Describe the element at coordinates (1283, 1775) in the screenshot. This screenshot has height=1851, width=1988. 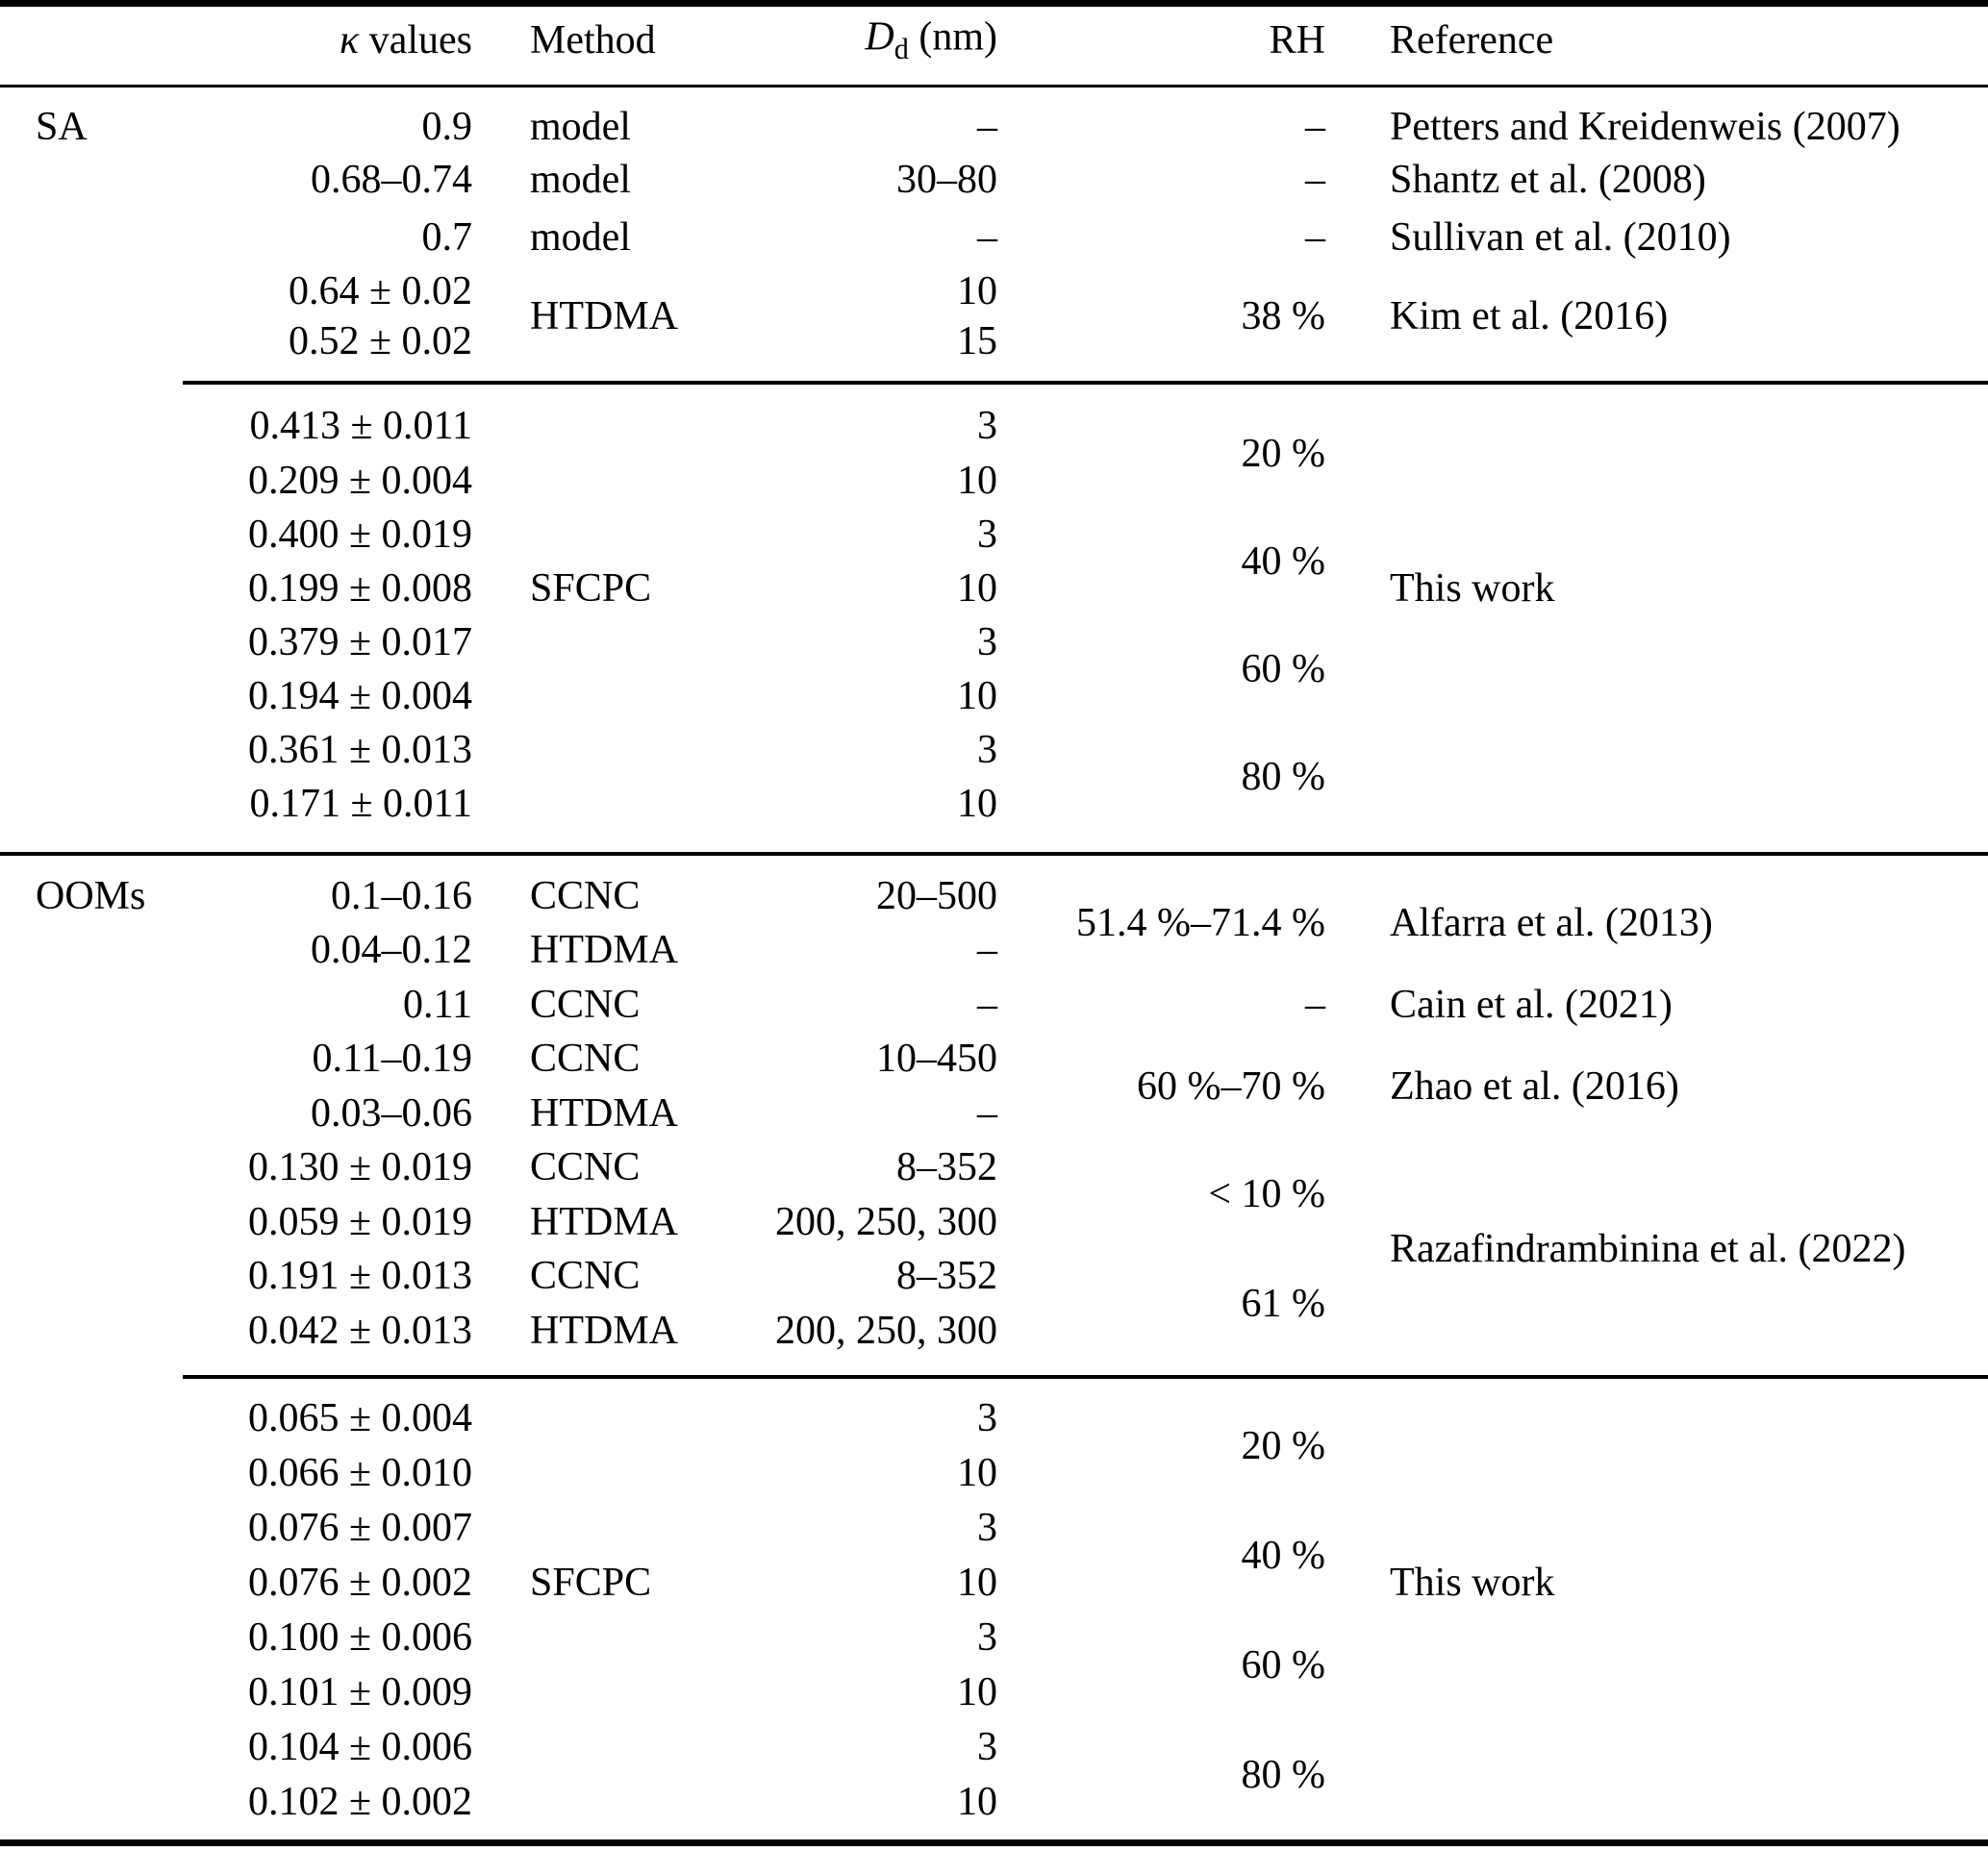
I see `rh-cell-merged: 80 %` at that location.